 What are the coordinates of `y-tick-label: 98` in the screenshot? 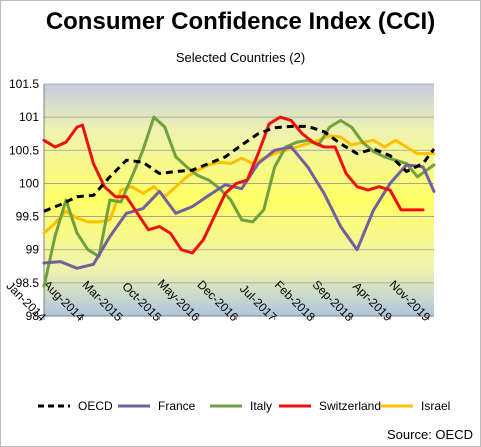 It's located at (33, 316).